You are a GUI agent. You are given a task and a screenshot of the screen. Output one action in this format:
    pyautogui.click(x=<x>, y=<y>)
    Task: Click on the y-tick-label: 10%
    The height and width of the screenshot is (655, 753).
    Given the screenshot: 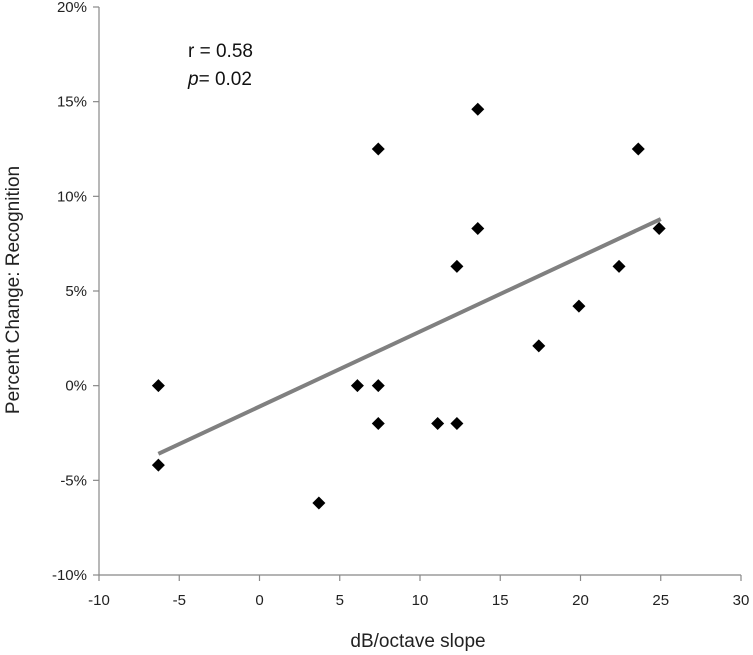 What is the action you would take?
    pyautogui.click(x=72, y=196)
    